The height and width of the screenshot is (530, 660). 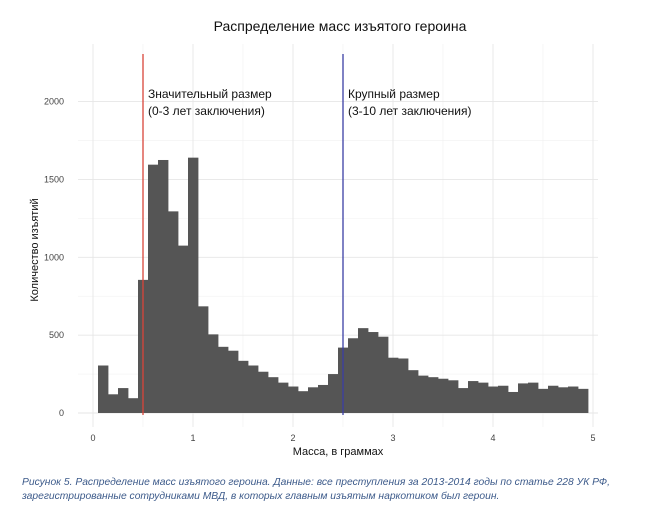 What do you see at coordinates (35, 249) in the screenshot?
I see `y-axis-label: Количество изъятий` at bounding box center [35, 249].